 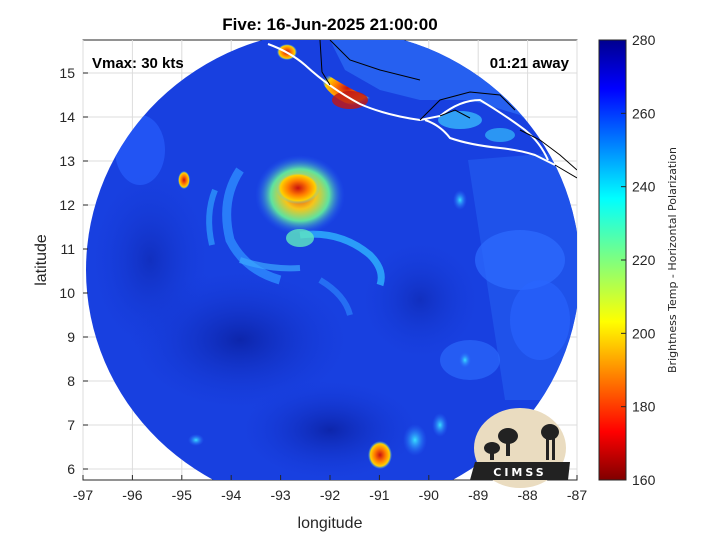 I want to click on time-away-annotation: 01:21 away, so click(x=530, y=63).